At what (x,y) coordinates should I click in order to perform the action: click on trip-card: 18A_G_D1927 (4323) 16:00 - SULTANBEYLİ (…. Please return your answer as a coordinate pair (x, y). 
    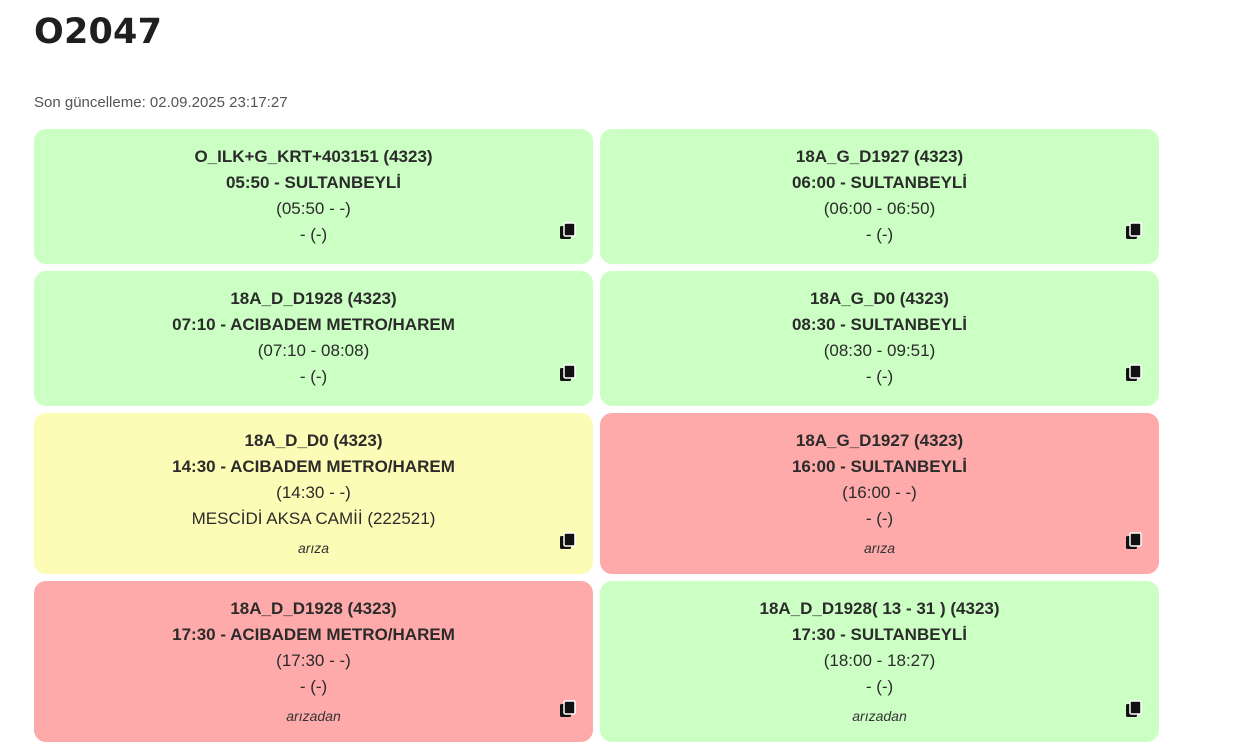
    Looking at the image, I should click on (879, 493).